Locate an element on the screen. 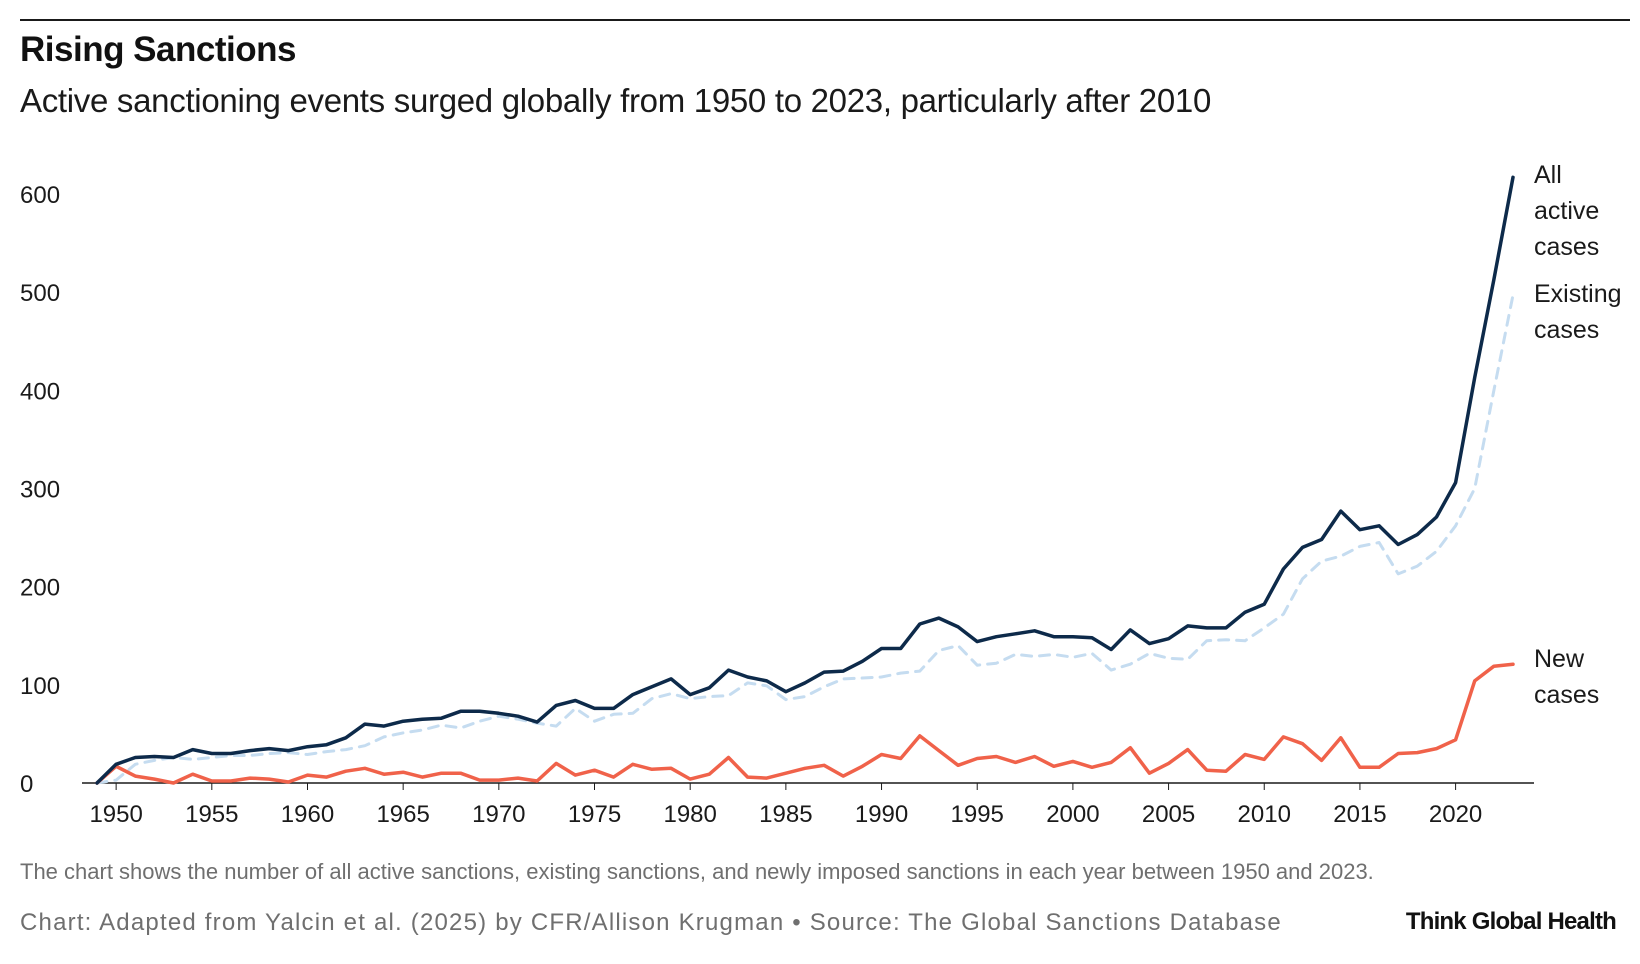 Image resolution: width=1640 pixels, height=964 pixels. series-labels: All active cases Existing cases New cases is located at coordinates (1578, 435).